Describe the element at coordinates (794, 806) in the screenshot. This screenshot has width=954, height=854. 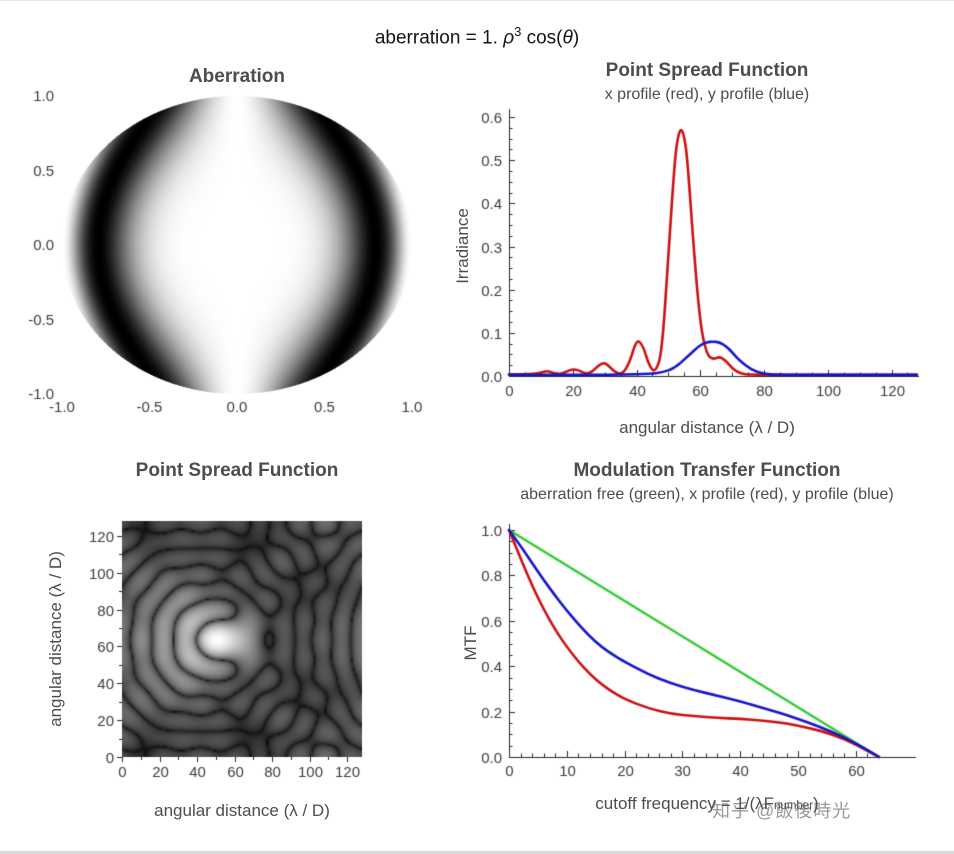
I see `mtf-xaxis-label-subscript: number` at that location.